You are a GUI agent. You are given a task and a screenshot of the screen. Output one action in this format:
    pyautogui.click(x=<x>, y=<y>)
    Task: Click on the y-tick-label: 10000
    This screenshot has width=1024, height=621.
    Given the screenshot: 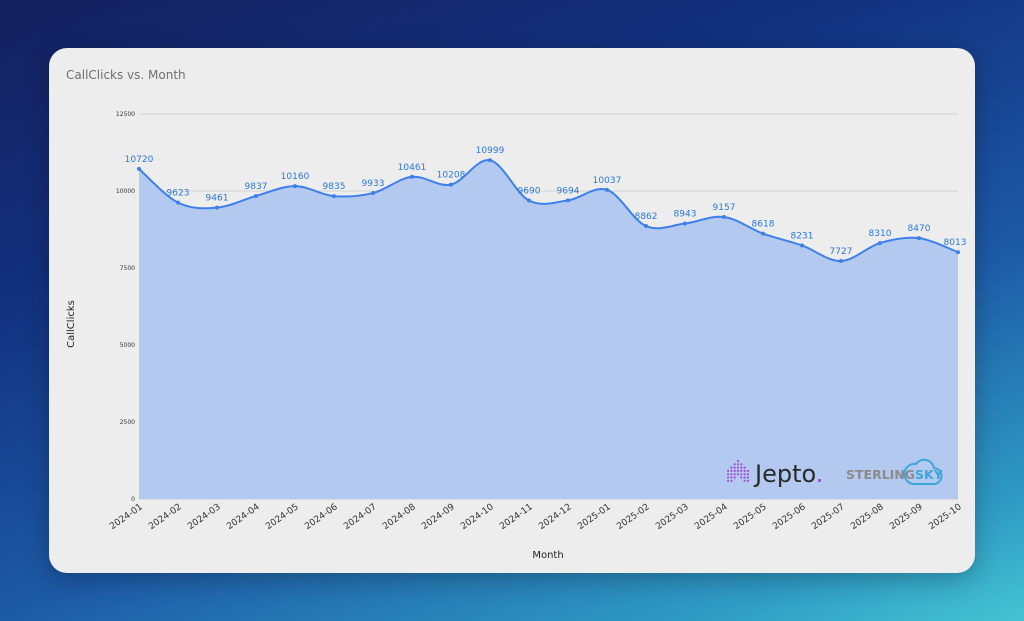 What is the action you would take?
    pyautogui.click(x=125, y=191)
    